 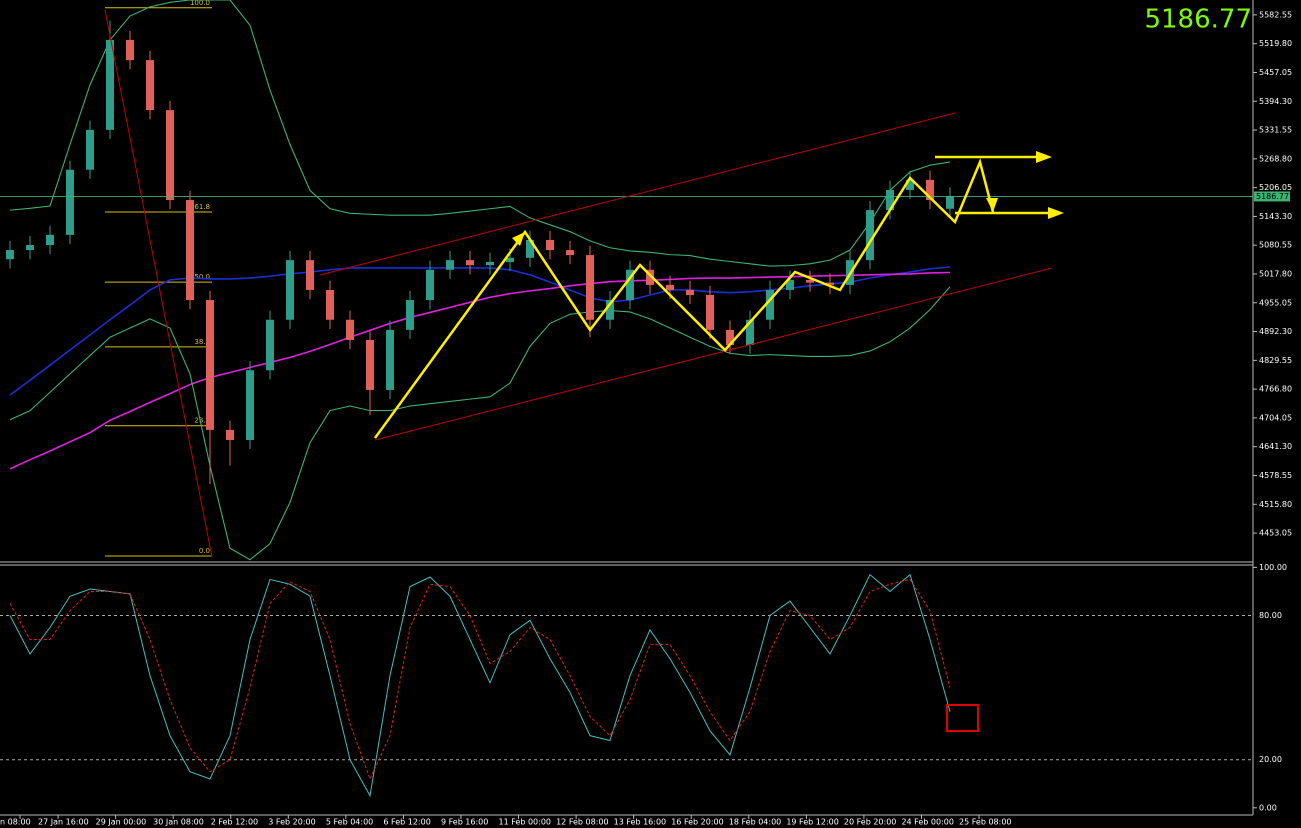 I want to click on fib-label: 61.8, so click(x=202, y=207).